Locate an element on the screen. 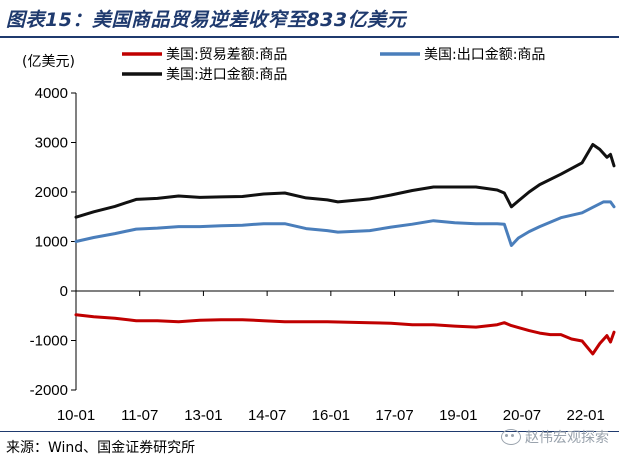 This screenshot has height=460, width=619. source-note: 来源：Wind、国金证券研究所 is located at coordinates (101, 448).